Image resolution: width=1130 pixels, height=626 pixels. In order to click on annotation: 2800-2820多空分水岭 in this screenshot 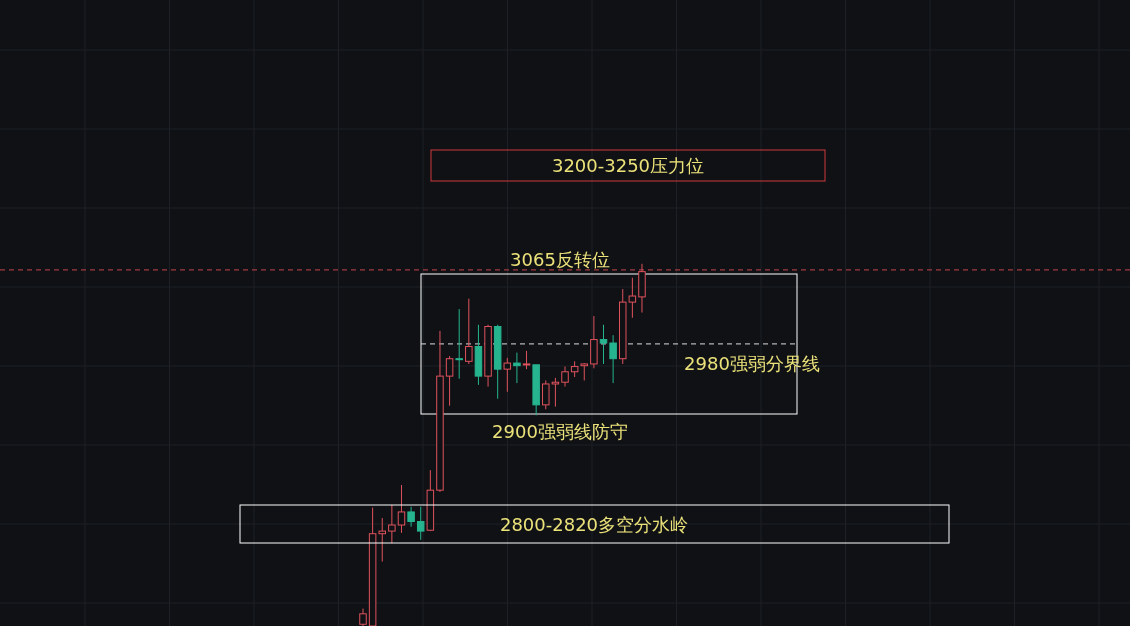, I will do `click(594, 524)`.